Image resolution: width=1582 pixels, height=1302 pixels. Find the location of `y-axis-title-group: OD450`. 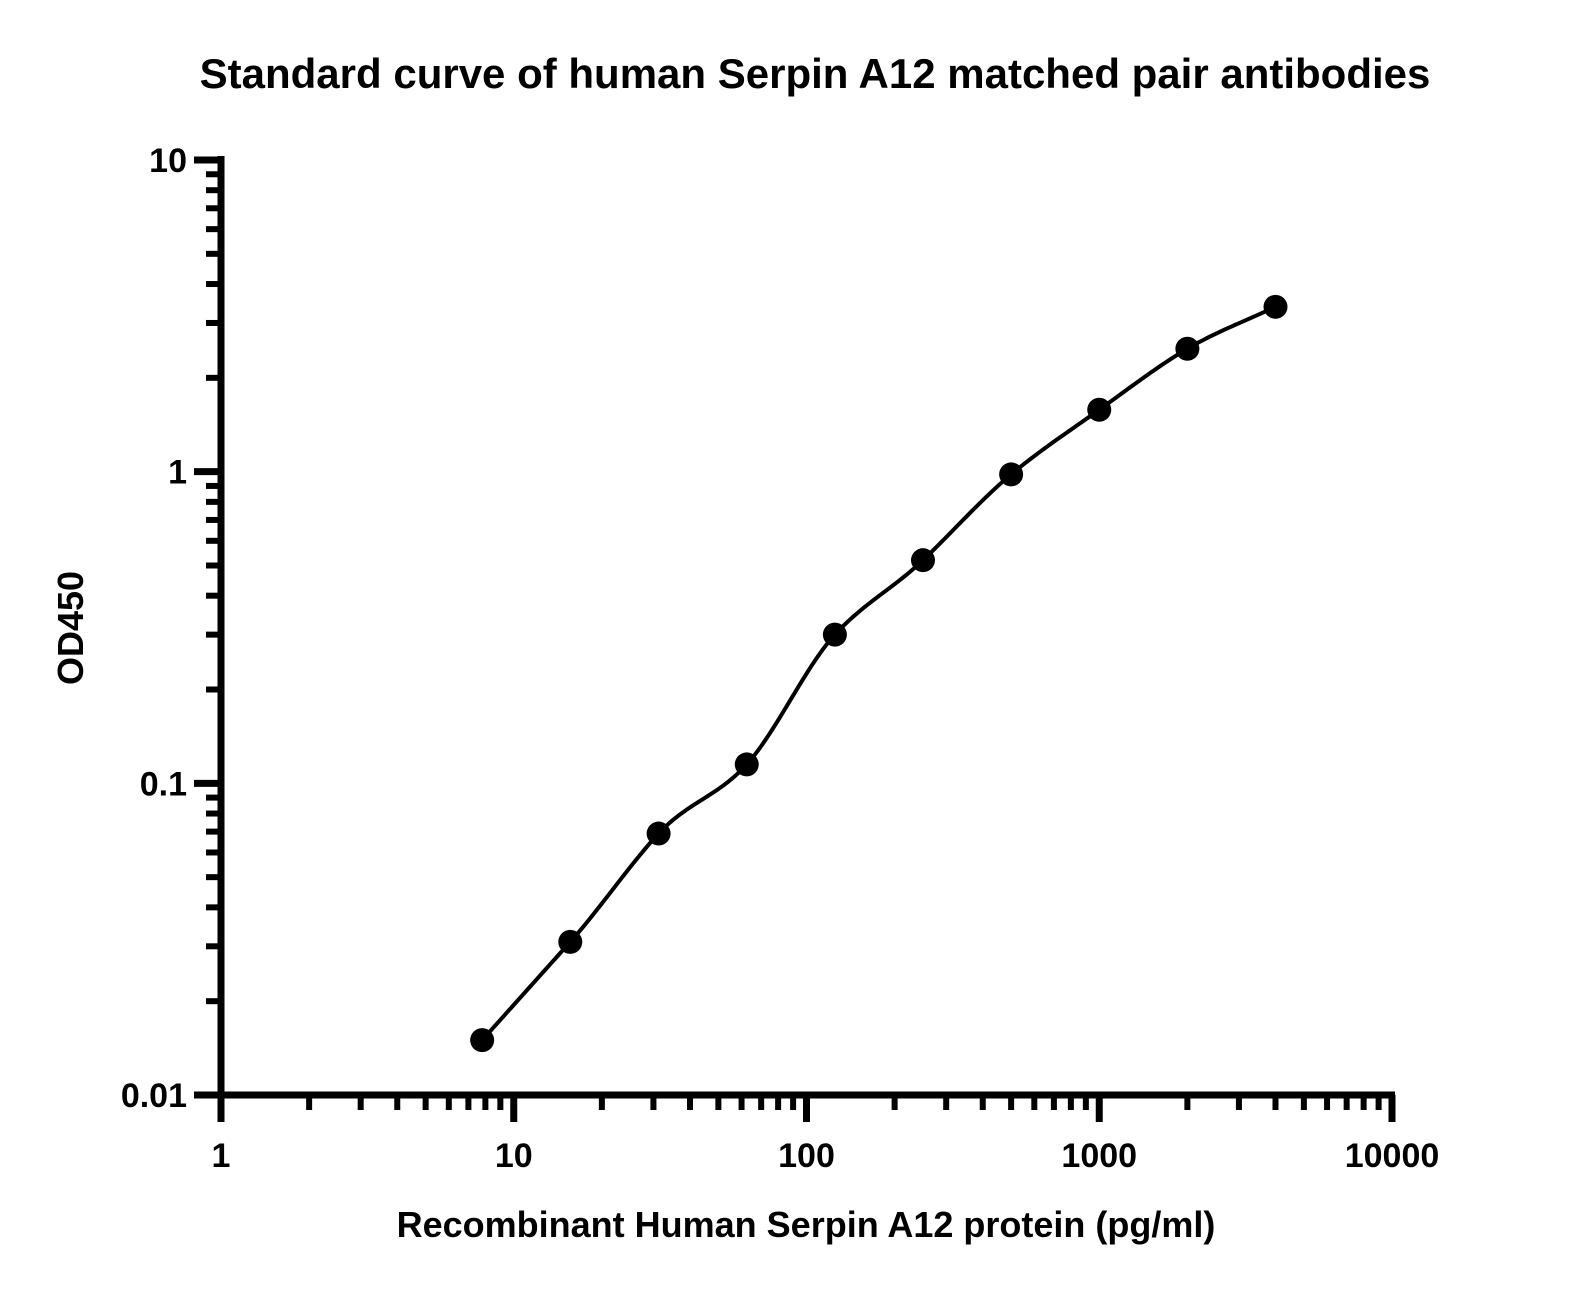

y-axis-title-group: OD450 is located at coordinates (70, 628).